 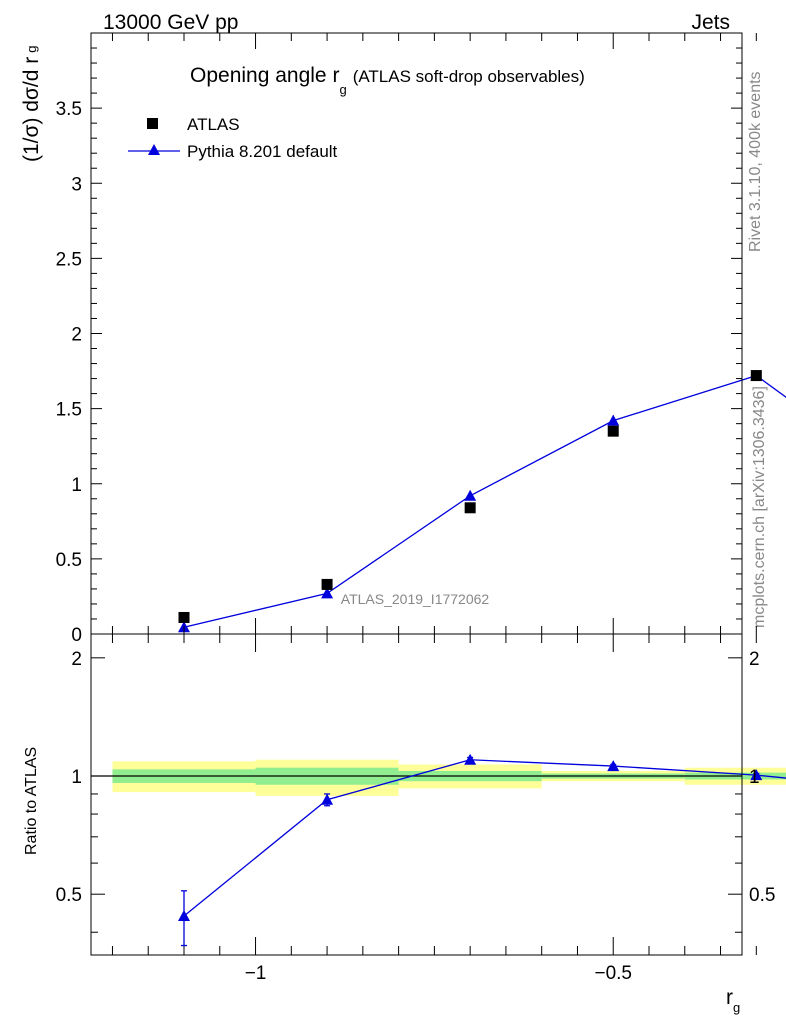 I want to click on ratio-y-label: Ratio to ATLAS, so click(x=31, y=801).